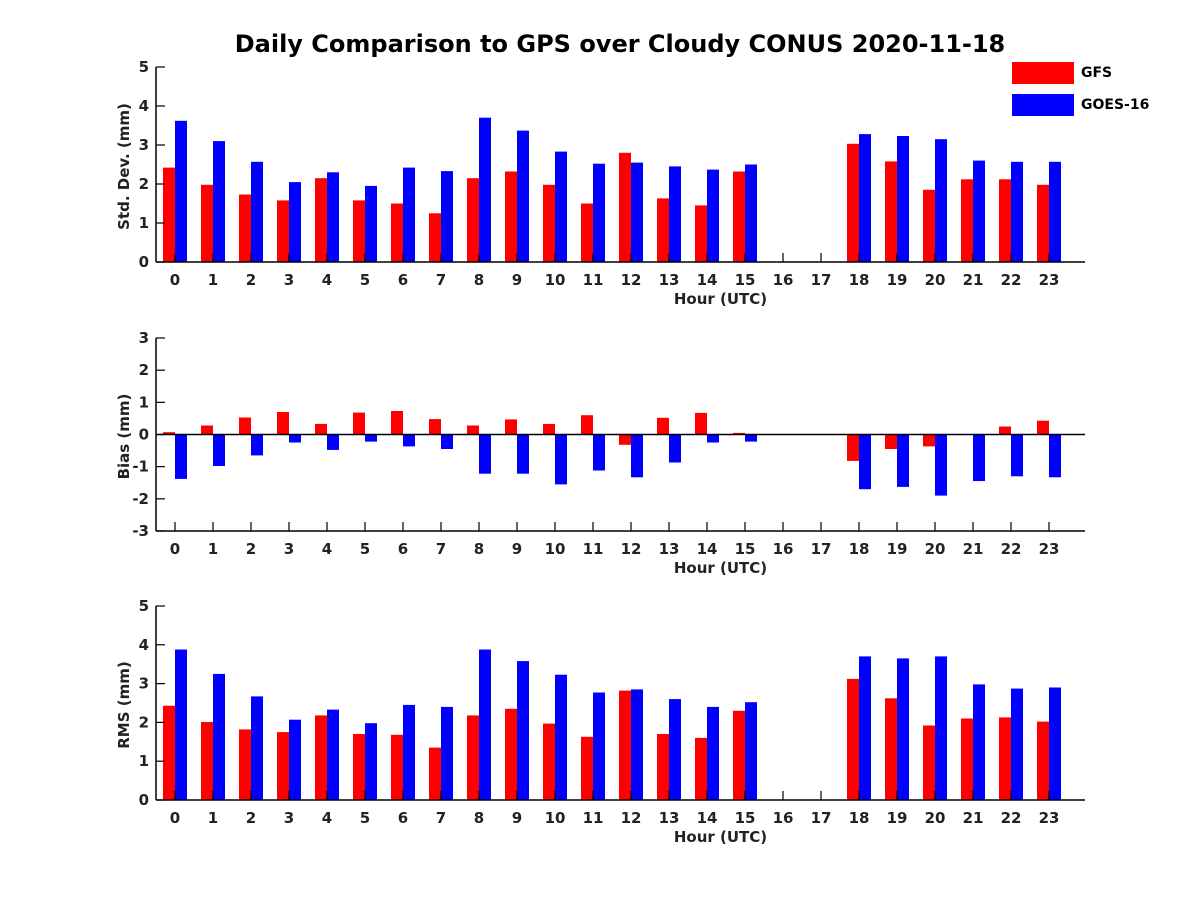 Image resolution: width=1200 pixels, height=900 pixels. Describe the element at coordinates (327, 280) in the screenshot. I see `x-tick-label-stddev-4: 4` at that location.